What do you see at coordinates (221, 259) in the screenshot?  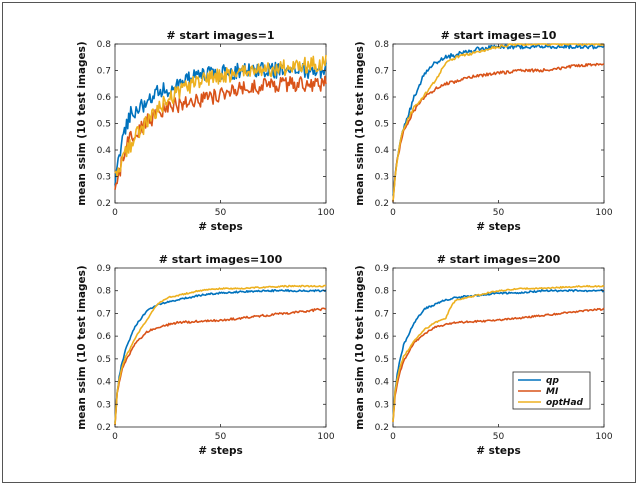 I see `subplot-title: # start images=100` at bounding box center [221, 259].